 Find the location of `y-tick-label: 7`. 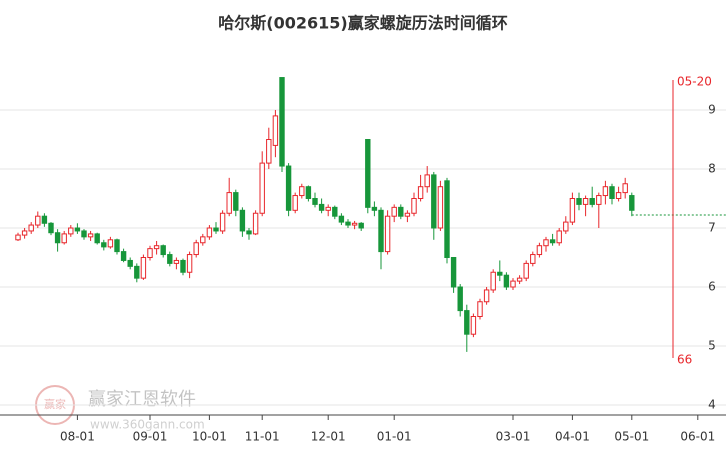

y-tick-label: 7 is located at coordinates (712, 228).